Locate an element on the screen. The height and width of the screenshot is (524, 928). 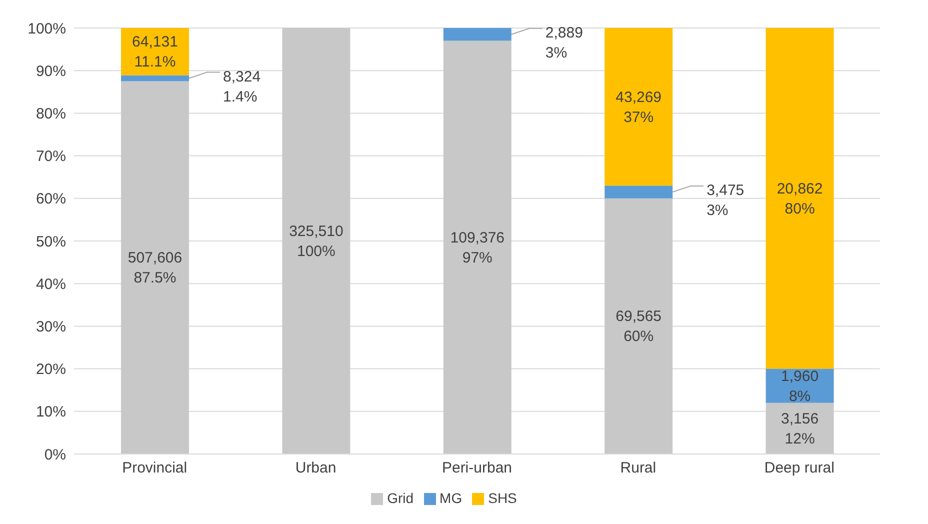
y-tick-label: 0% is located at coordinates (55, 455).